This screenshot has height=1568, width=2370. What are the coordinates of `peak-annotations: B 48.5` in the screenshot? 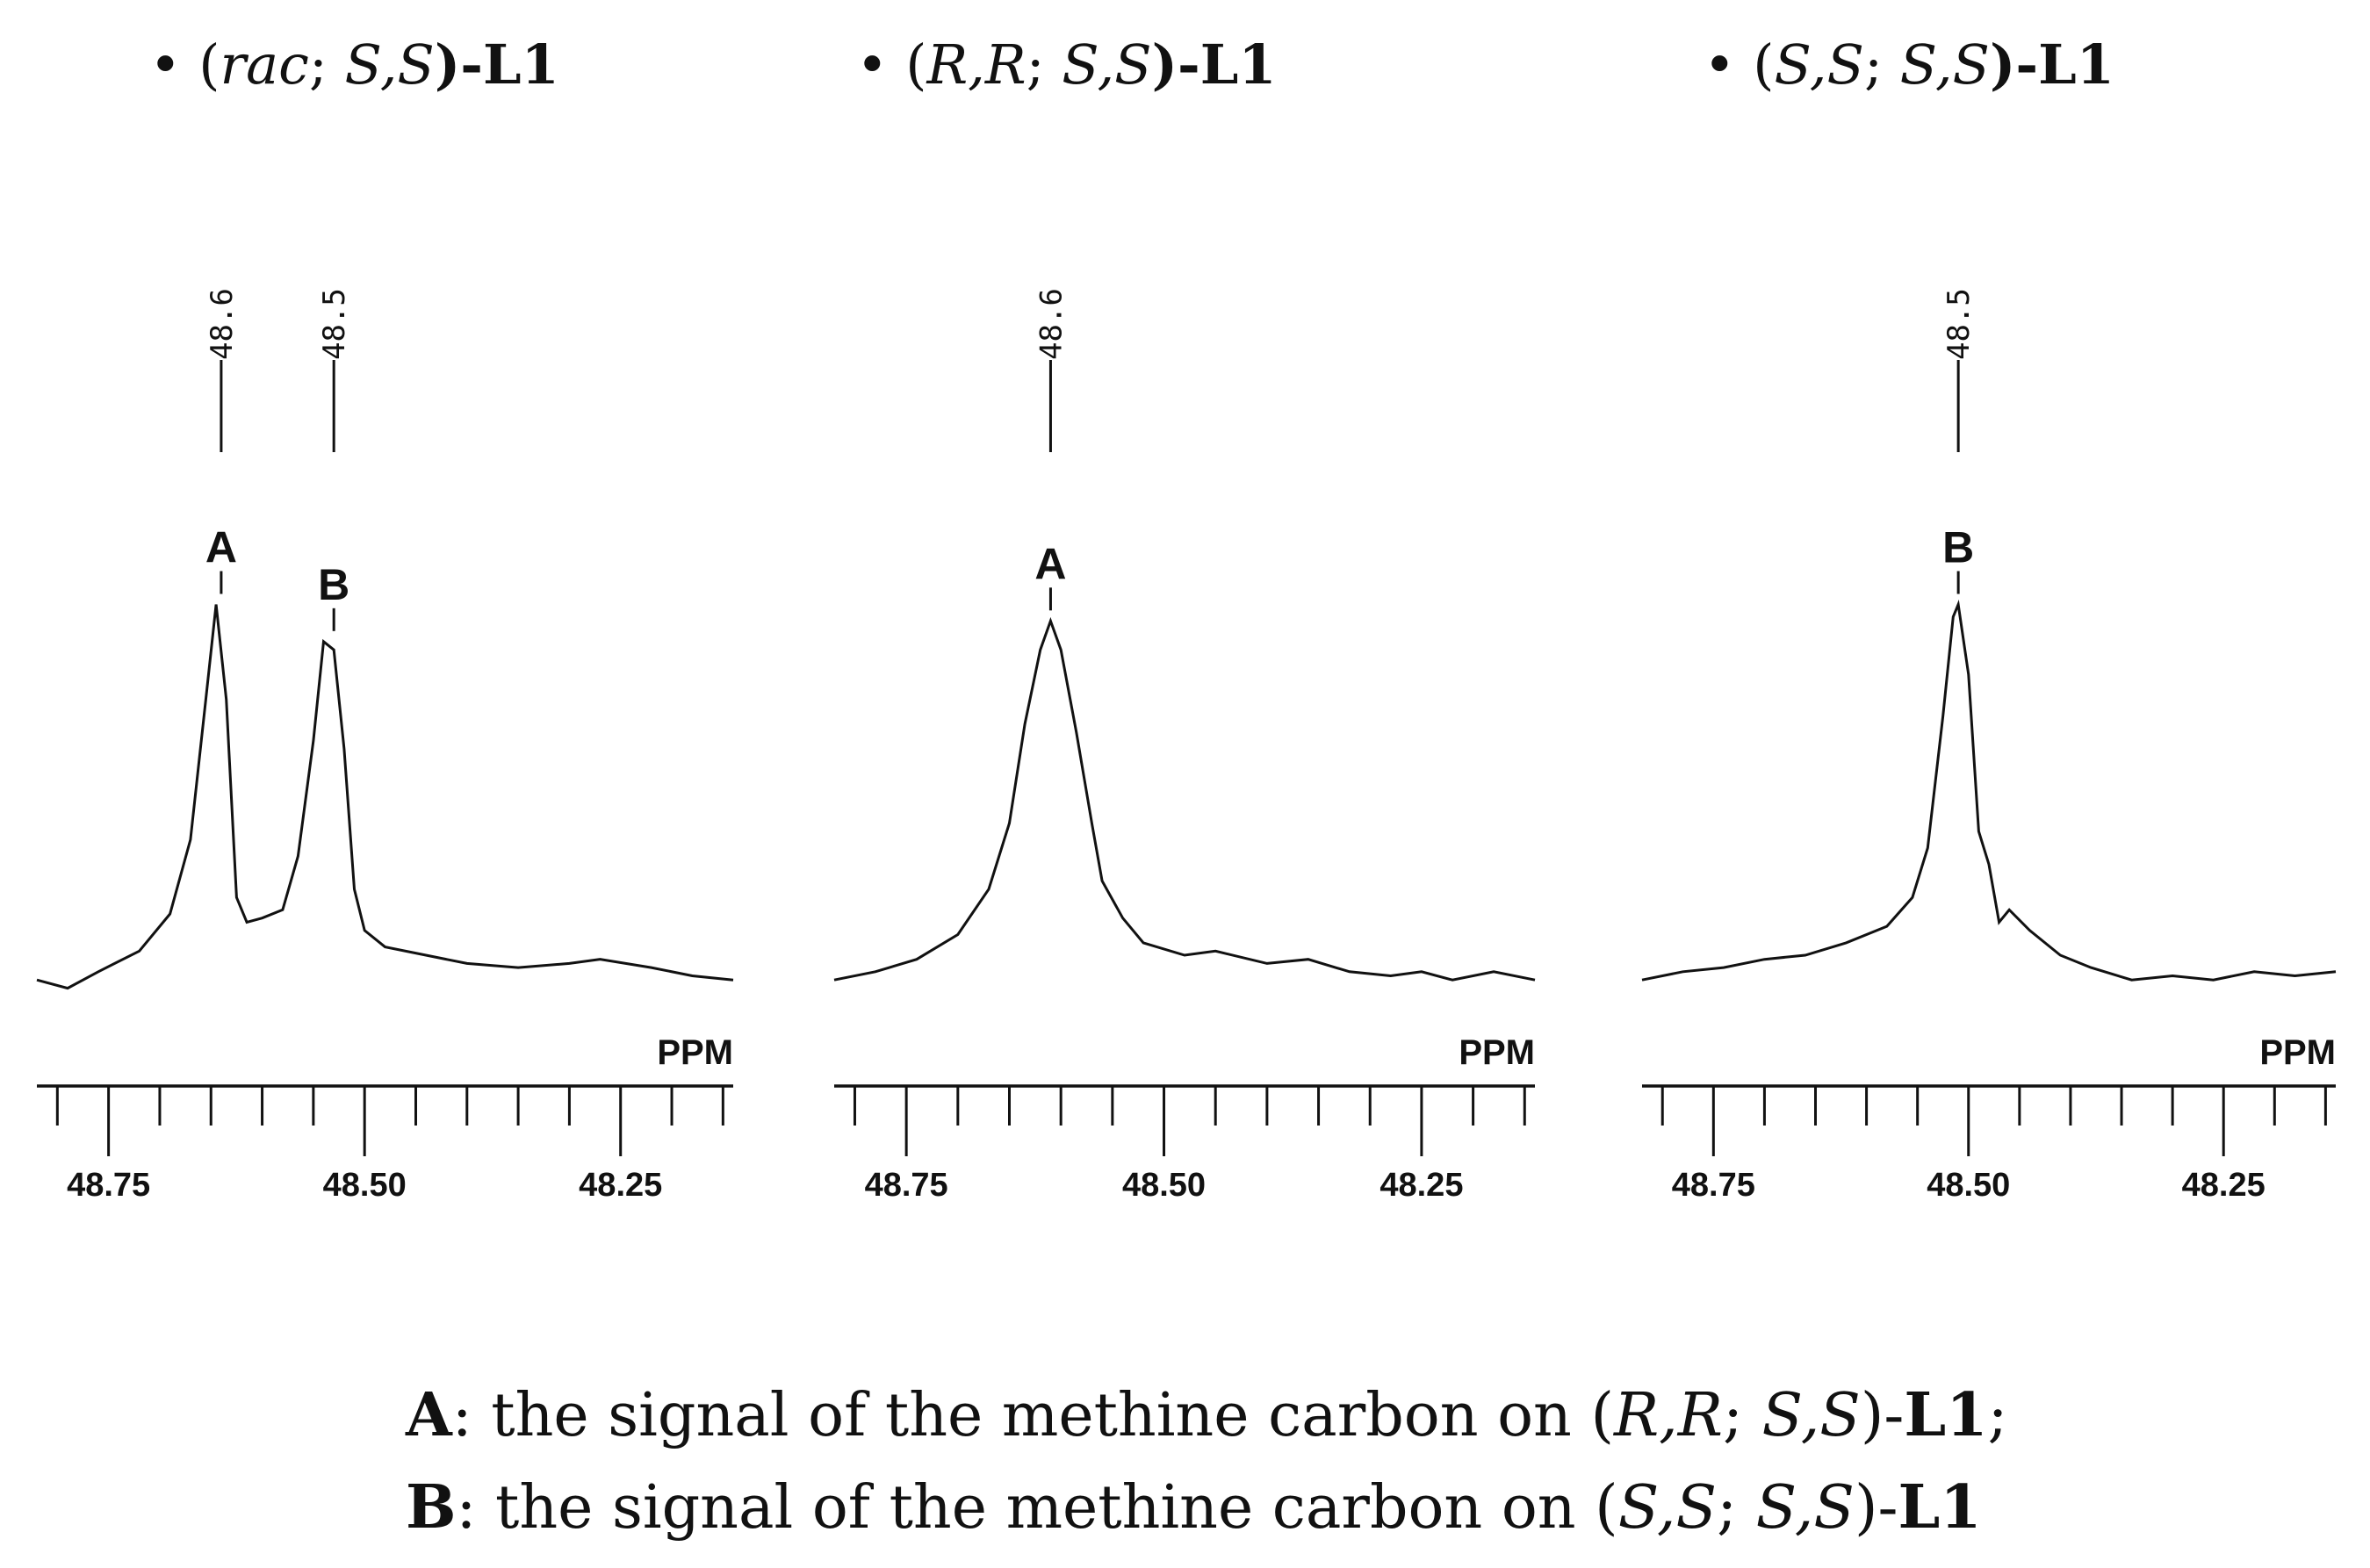 It's located at (1959, 441).